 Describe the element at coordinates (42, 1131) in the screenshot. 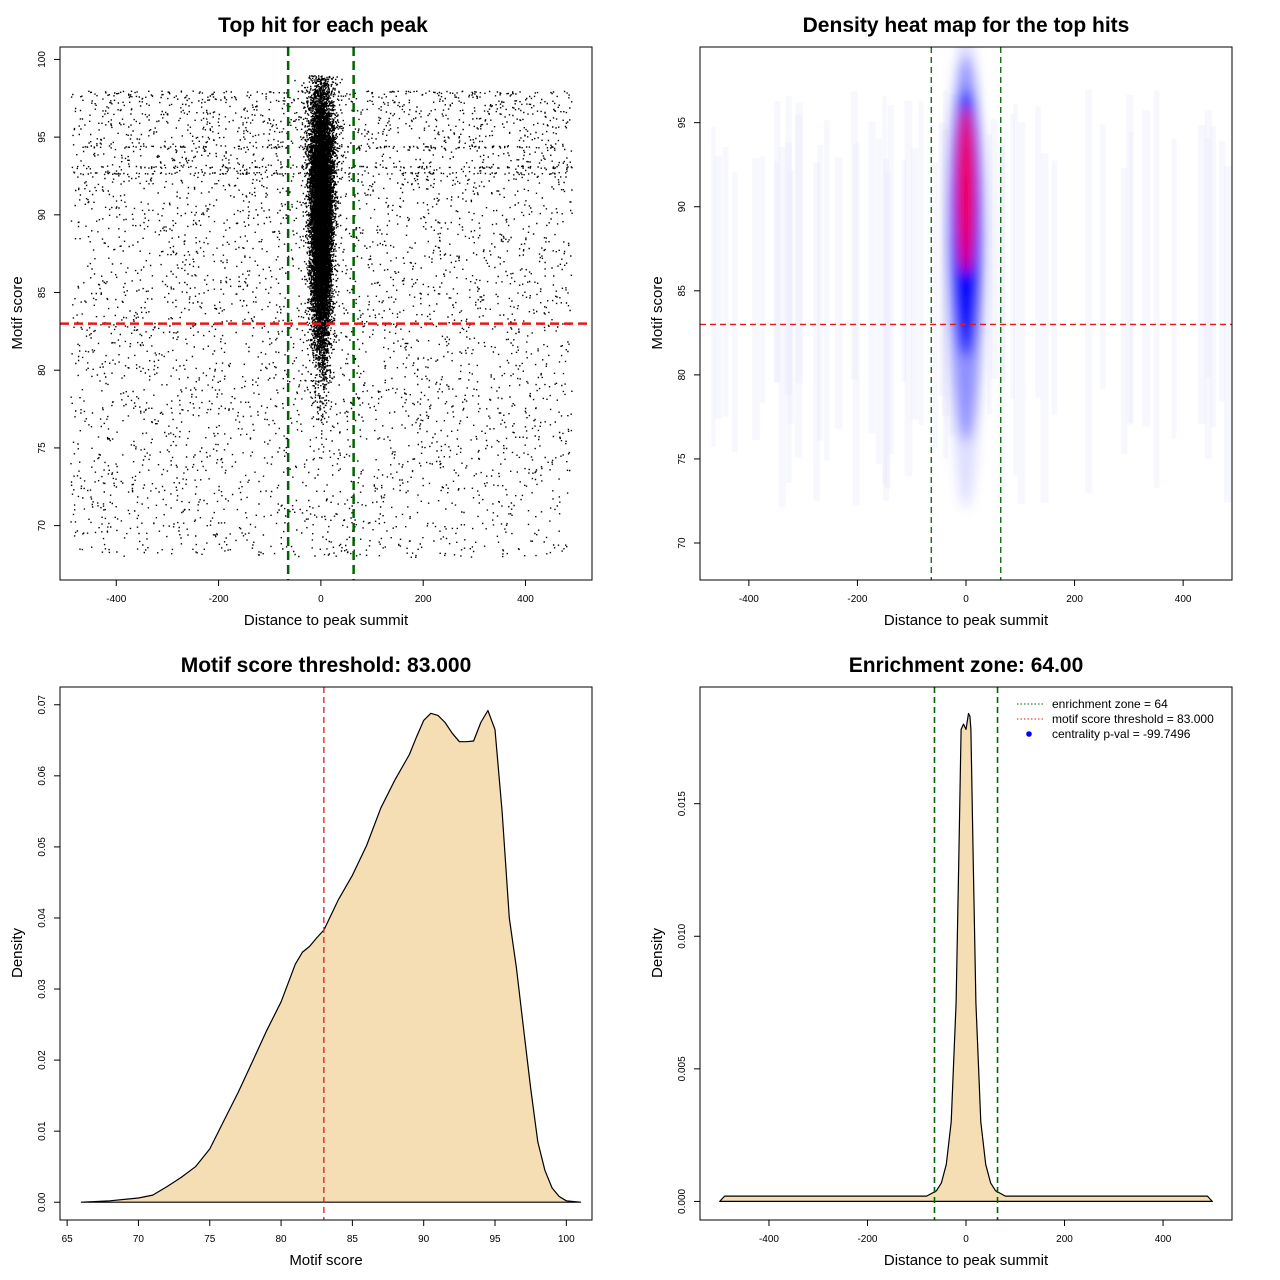

I see `y-tick-label: 0.01` at that location.